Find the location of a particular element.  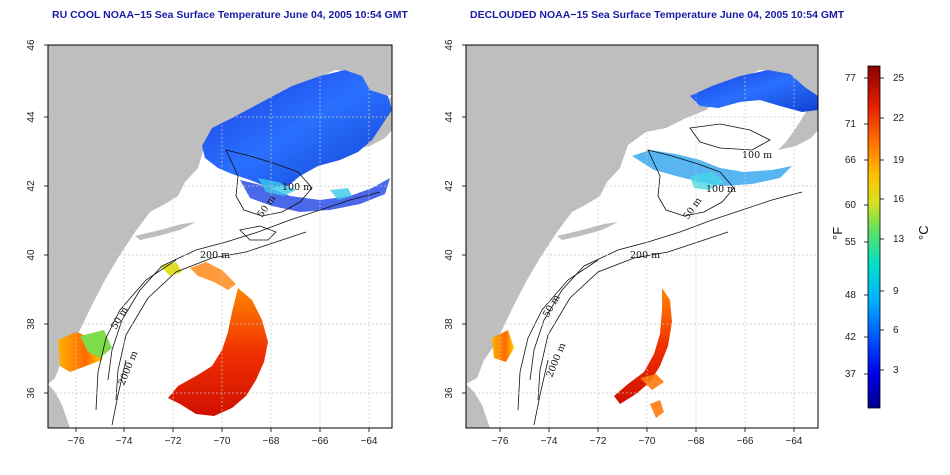

celsius-tick: 3 is located at coordinates (896, 370).